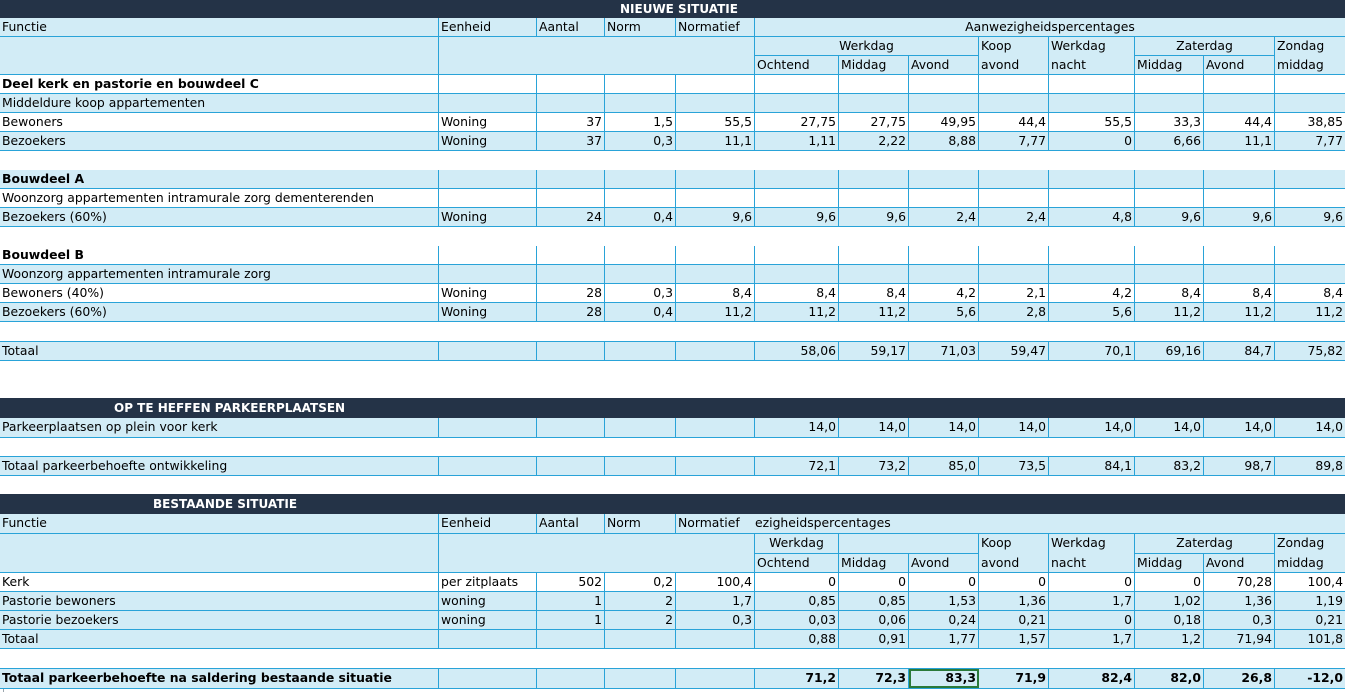 The image size is (1345, 692). Describe the element at coordinates (1239, 217) in the screenshot. I see `cell-zat-avond: 9,6` at that location.